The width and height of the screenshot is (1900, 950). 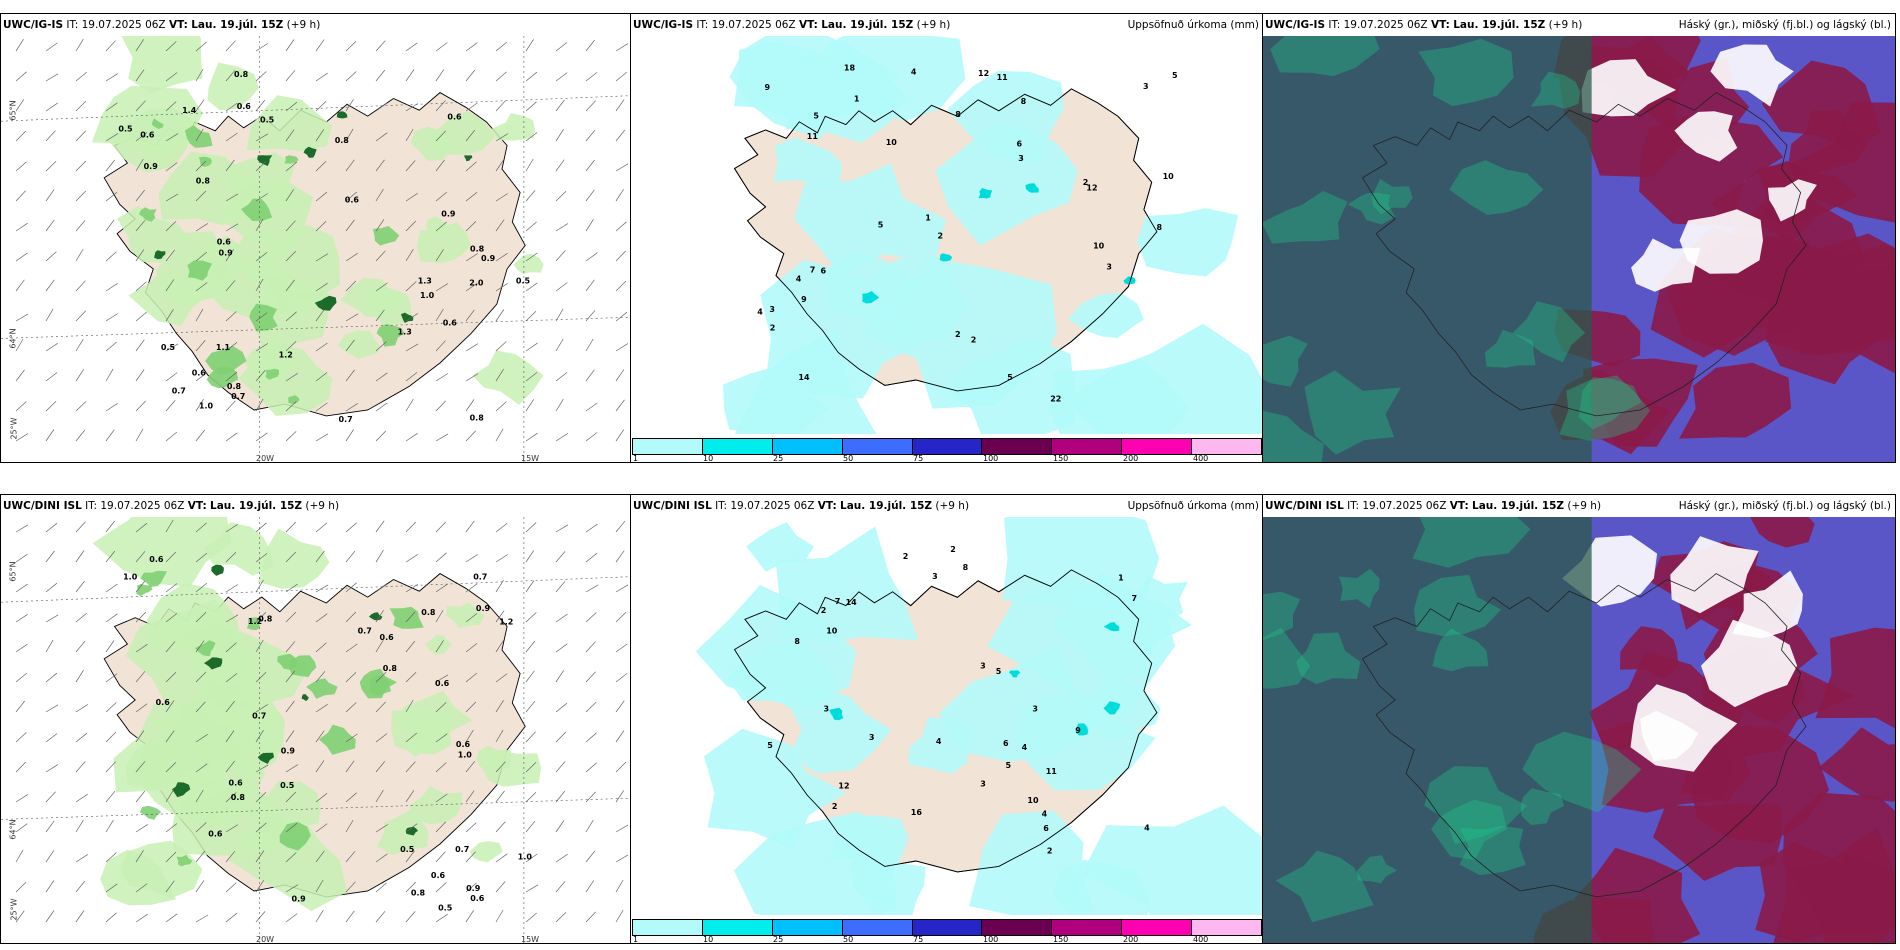 I want to click on value-label: 8, so click(x=1024, y=101).